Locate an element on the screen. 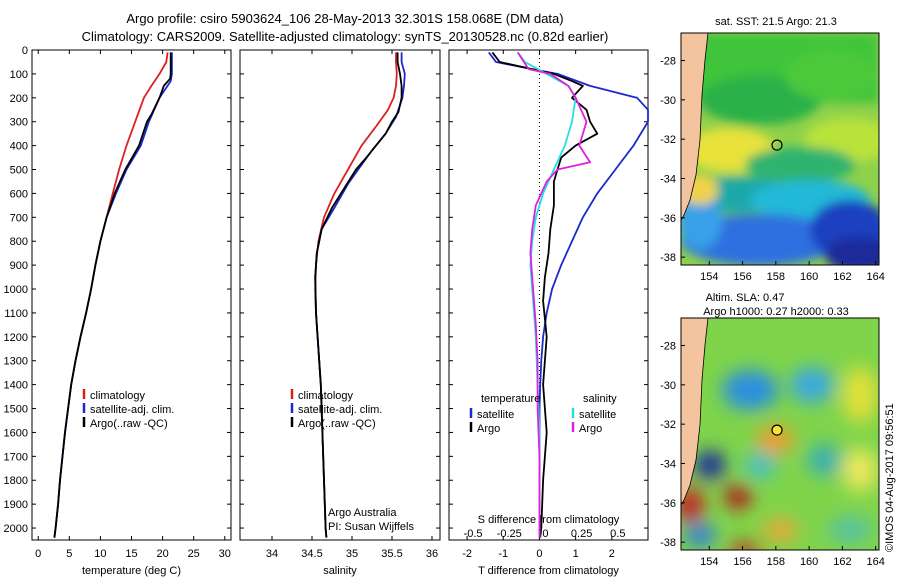  imos-credit: ©IMOS 04-Aug-2017 09:56:51 is located at coordinates (890, 477).